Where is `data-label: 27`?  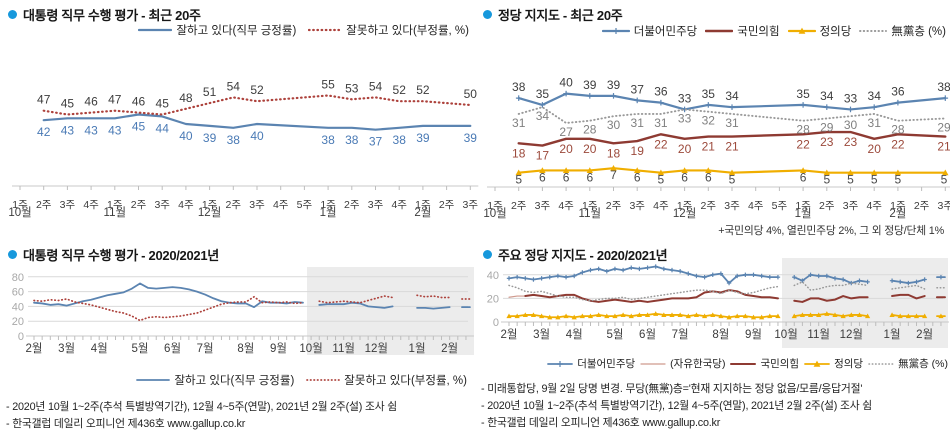
data-label: 27 is located at coordinates (566, 132).